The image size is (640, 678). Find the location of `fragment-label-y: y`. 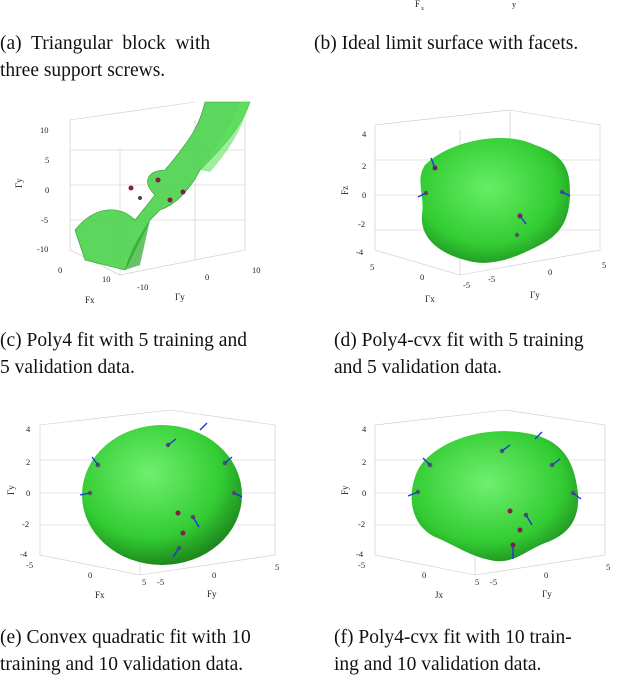

fragment-label-y: y is located at coordinates (514, 4).